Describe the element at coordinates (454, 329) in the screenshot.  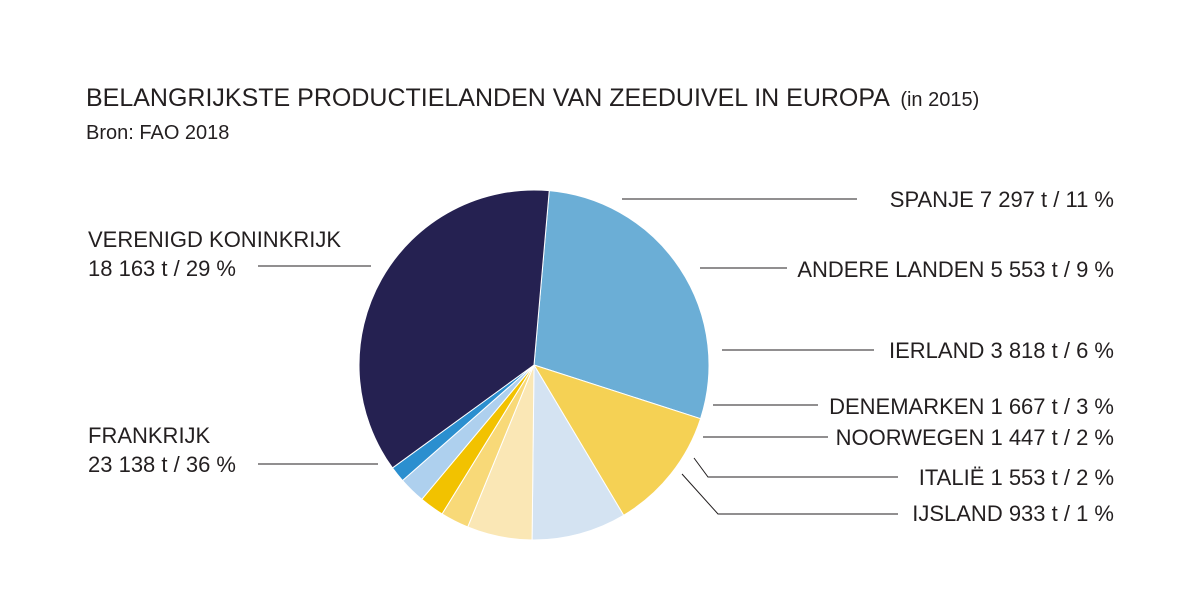
I see `pie-slice-frankrijk` at that location.